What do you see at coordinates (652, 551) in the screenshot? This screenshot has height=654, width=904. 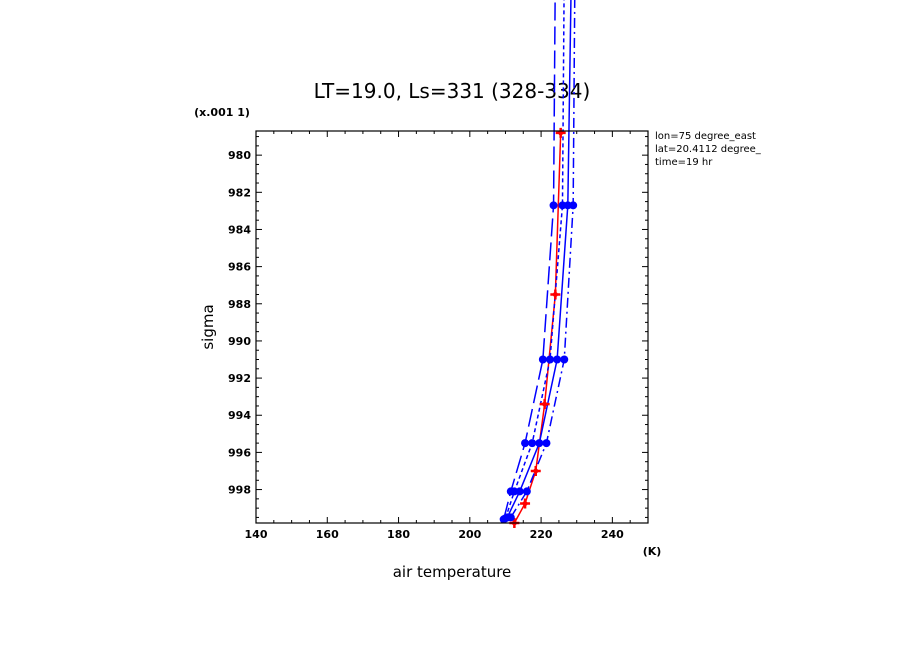 I see `x-axis-units: (K)` at bounding box center [652, 551].